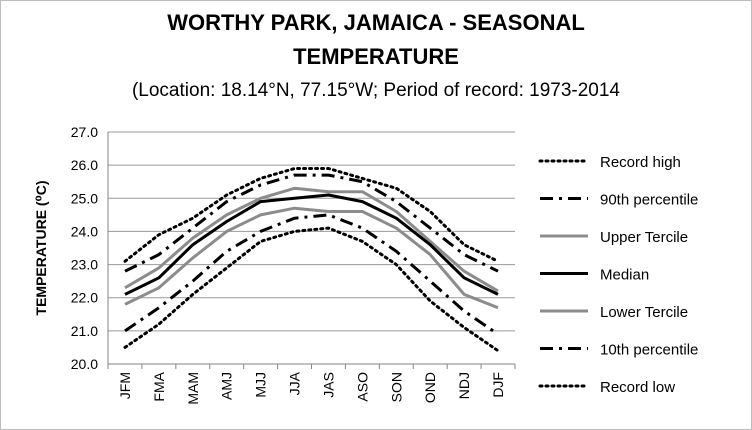 The width and height of the screenshot is (752, 430). What do you see at coordinates (637, 387) in the screenshot?
I see `legend-label: Record low` at bounding box center [637, 387].